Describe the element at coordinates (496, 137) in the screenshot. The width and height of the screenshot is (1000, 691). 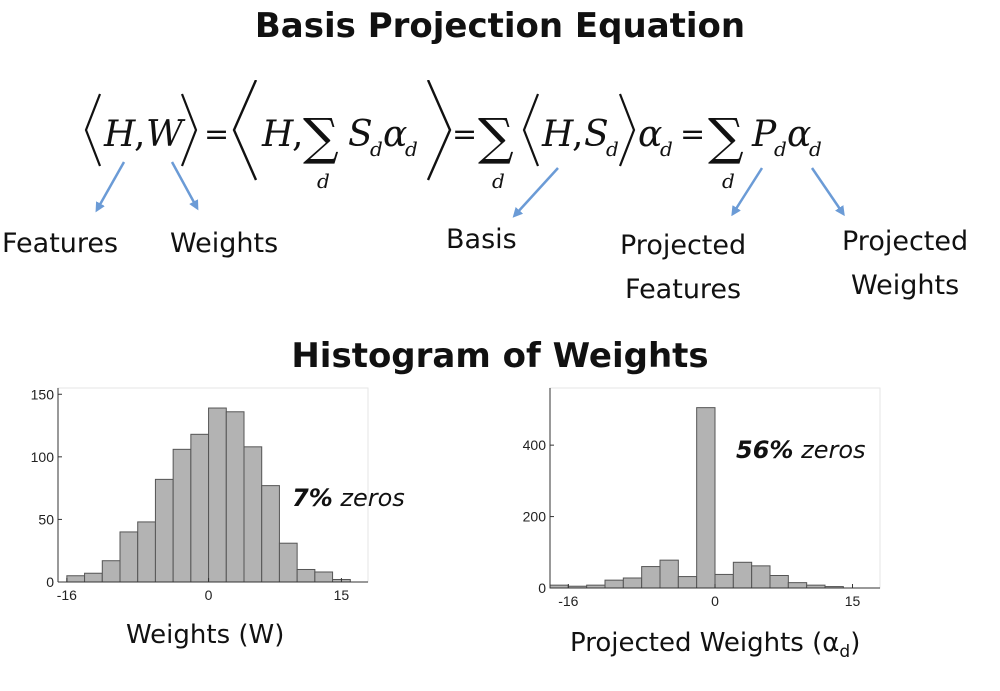
I see `eq-sigma-2: ∑` at that location.